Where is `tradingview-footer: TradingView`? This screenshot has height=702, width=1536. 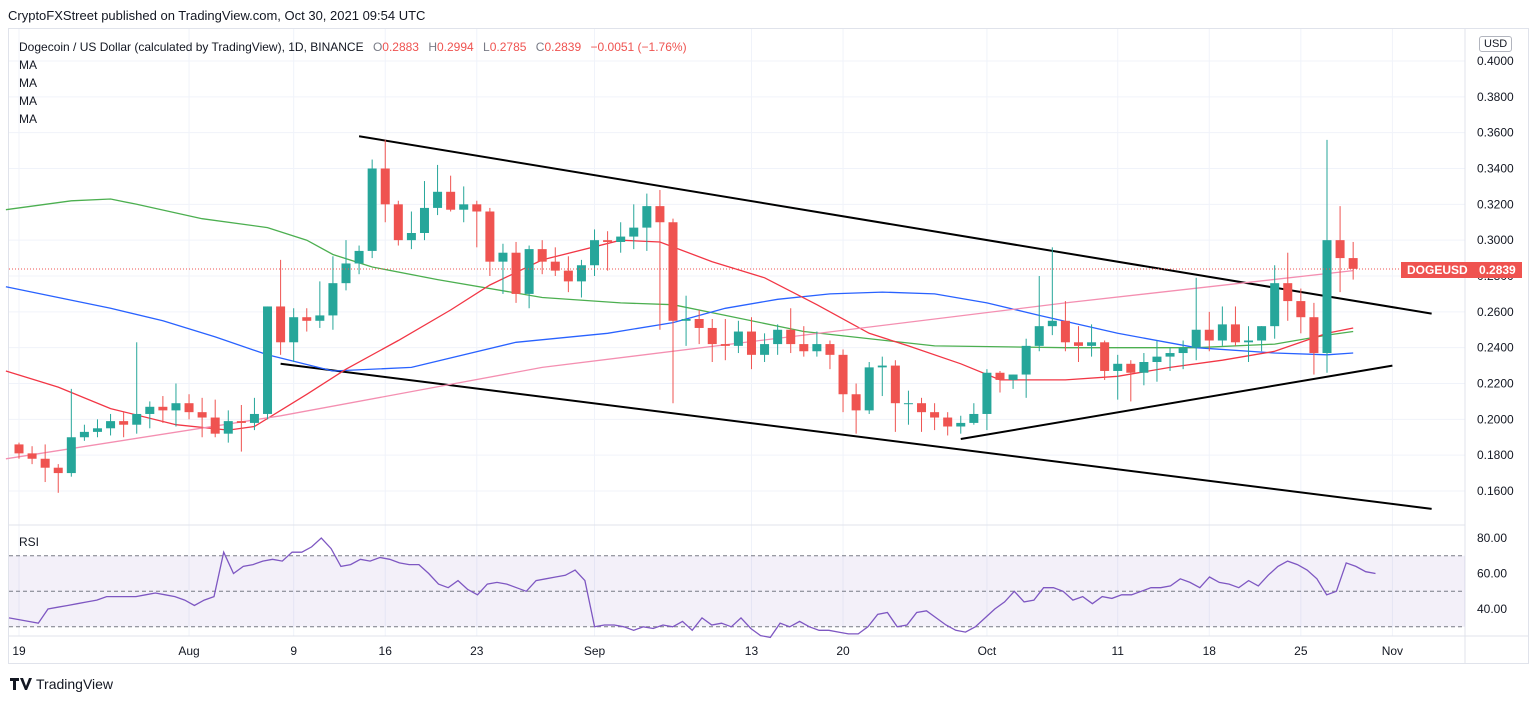
tradingview-footer: TradingView is located at coordinates (61, 684).